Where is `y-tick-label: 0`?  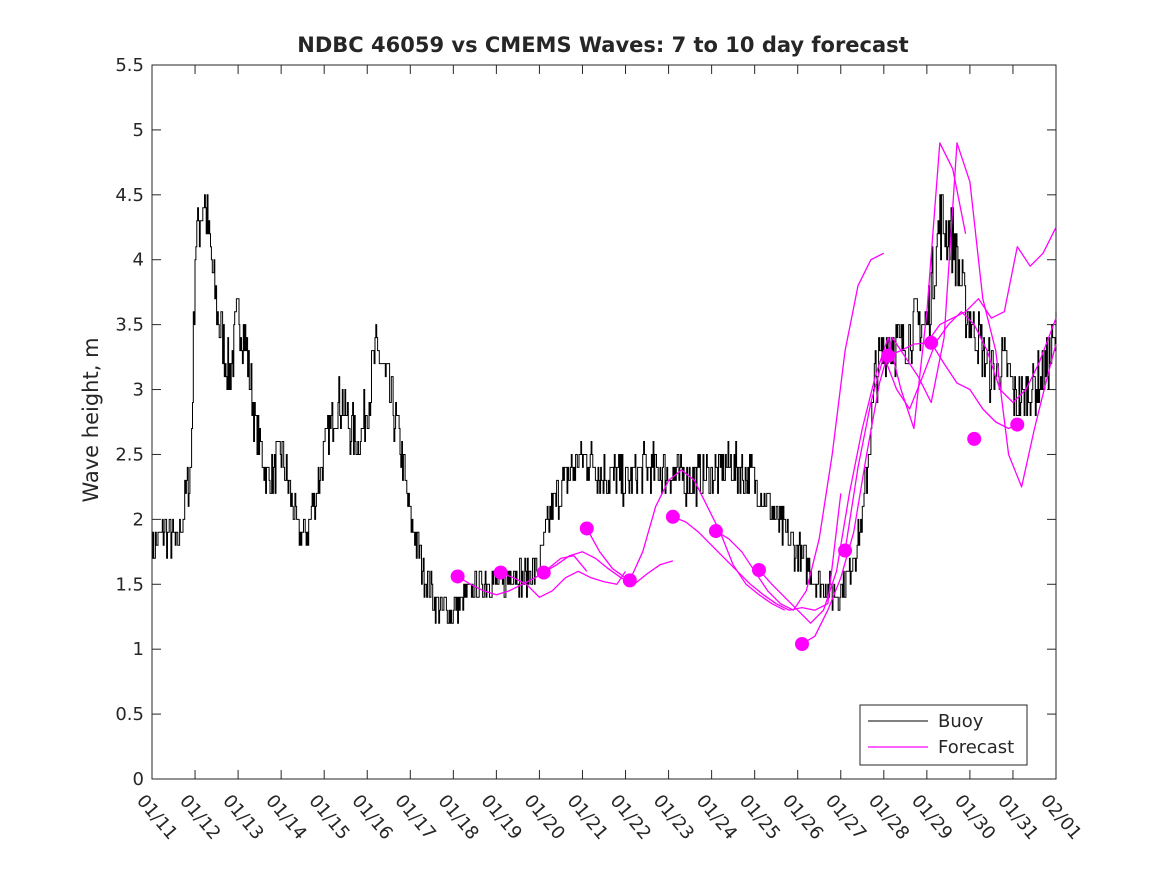 y-tick-label: 0 is located at coordinates (138, 779).